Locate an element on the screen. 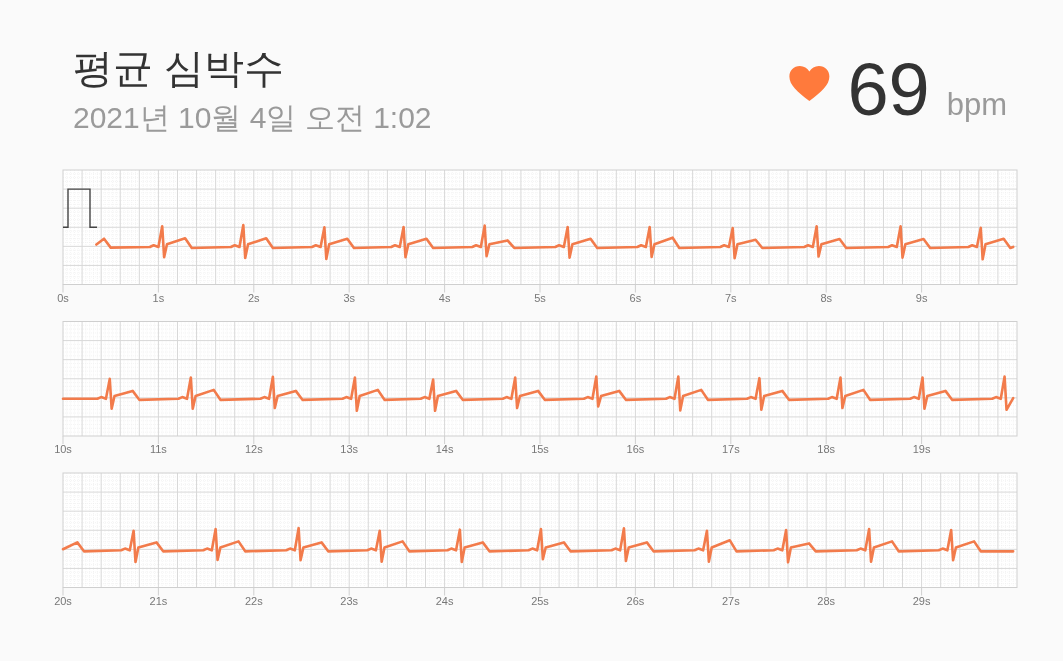 The height and width of the screenshot is (661, 1063). x-tick-label: 3s is located at coordinates (349, 297).